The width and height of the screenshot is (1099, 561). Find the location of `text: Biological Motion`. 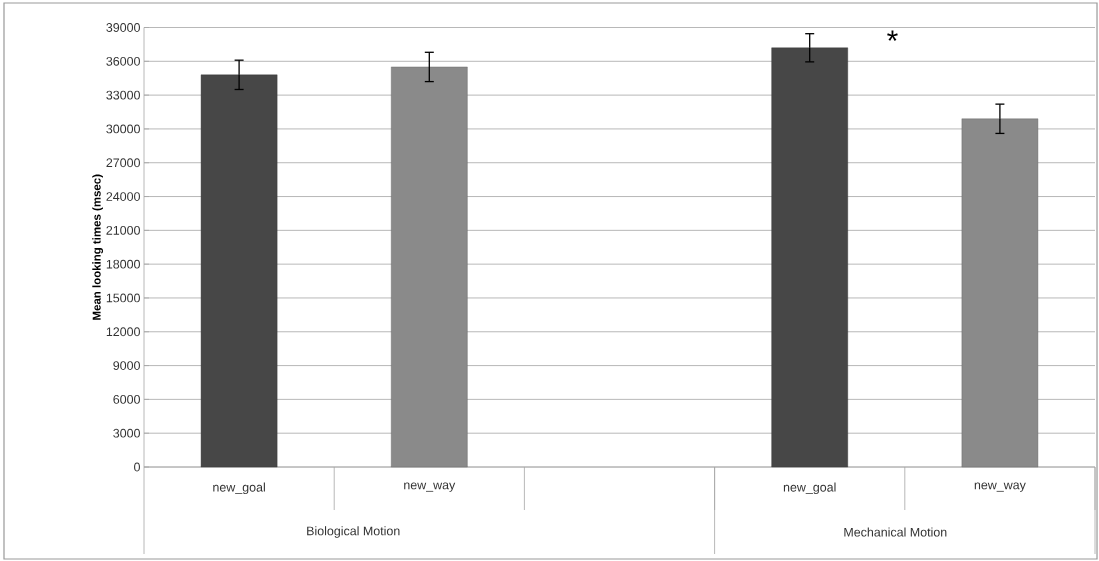

text: Biological Motion is located at coordinates (353, 532).